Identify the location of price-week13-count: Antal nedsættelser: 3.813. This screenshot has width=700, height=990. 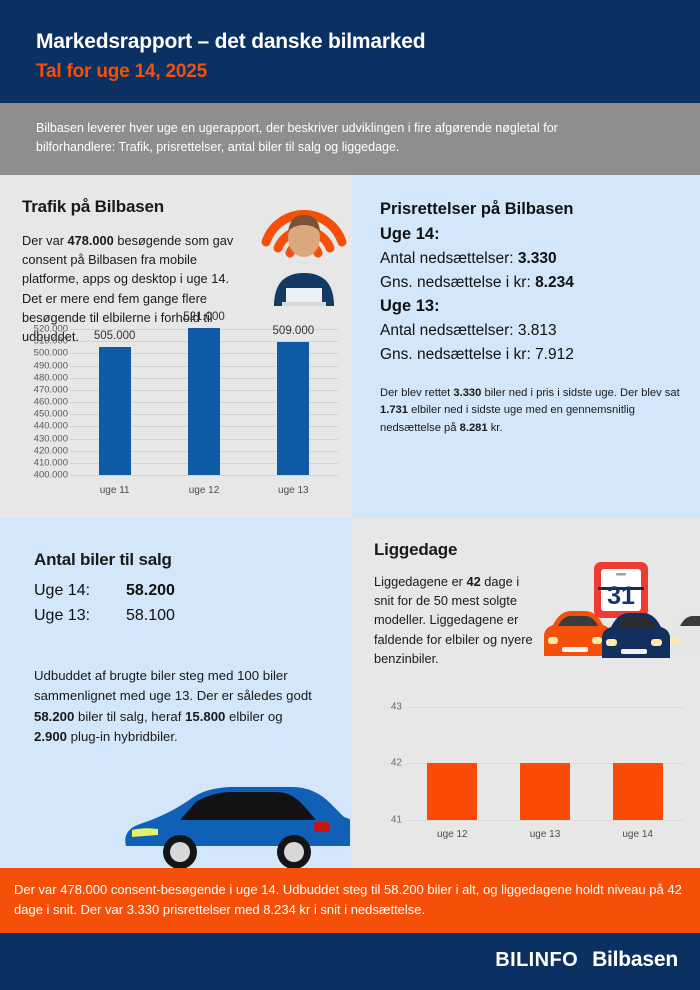
(535, 331).